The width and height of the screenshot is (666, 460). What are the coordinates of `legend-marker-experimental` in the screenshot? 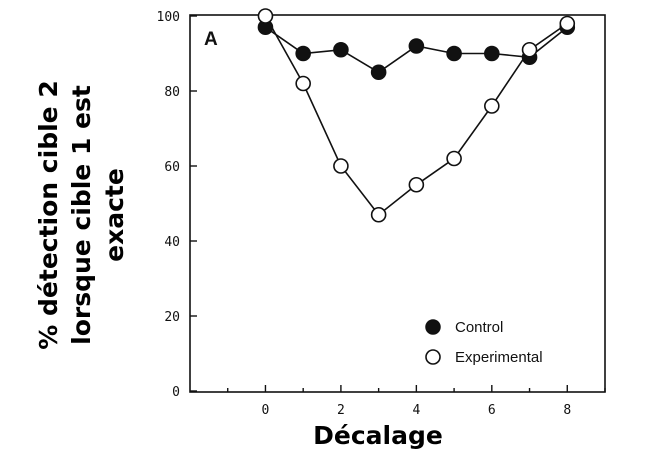 It's located at (433, 357).